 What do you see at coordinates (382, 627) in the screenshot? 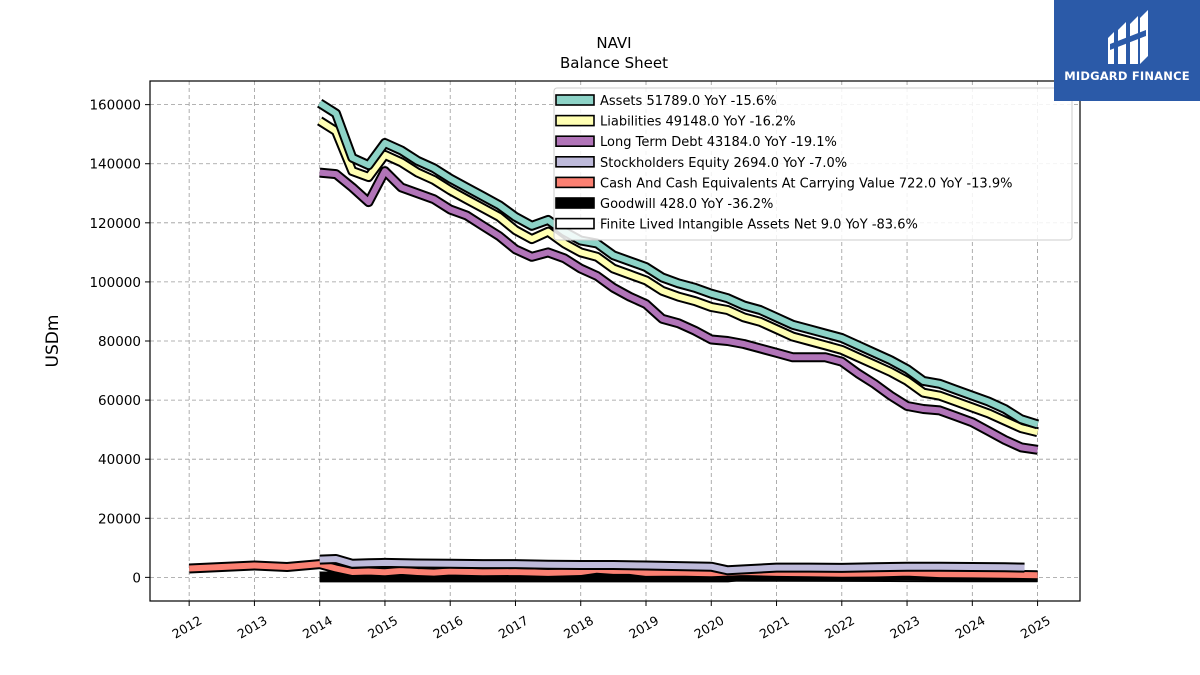
I see `x-tick-label: 2015` at bounding box center [382, 627].